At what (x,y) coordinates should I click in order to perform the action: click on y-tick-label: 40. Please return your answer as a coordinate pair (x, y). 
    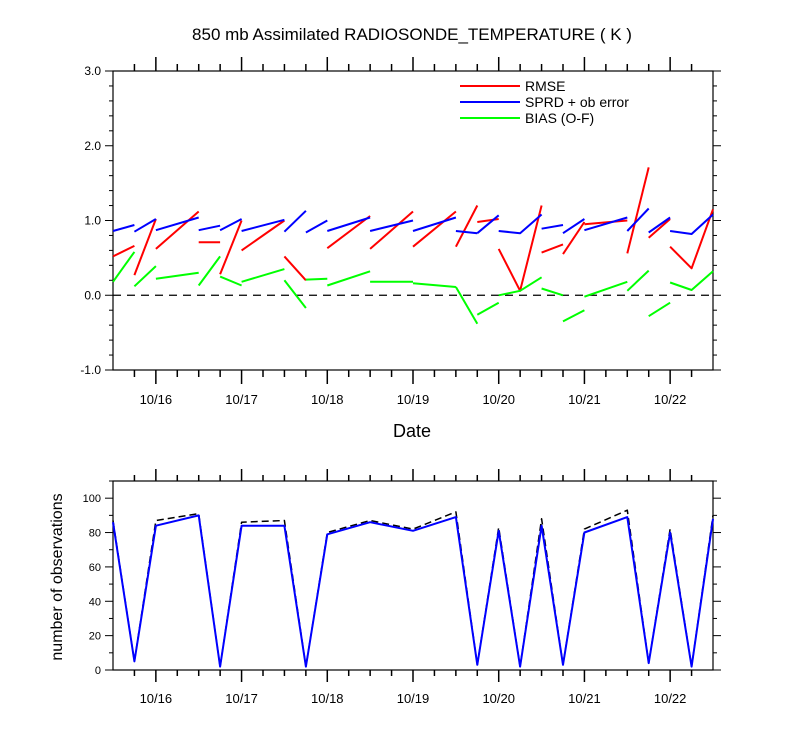
    Looking at the image, I should click on (95, 602).